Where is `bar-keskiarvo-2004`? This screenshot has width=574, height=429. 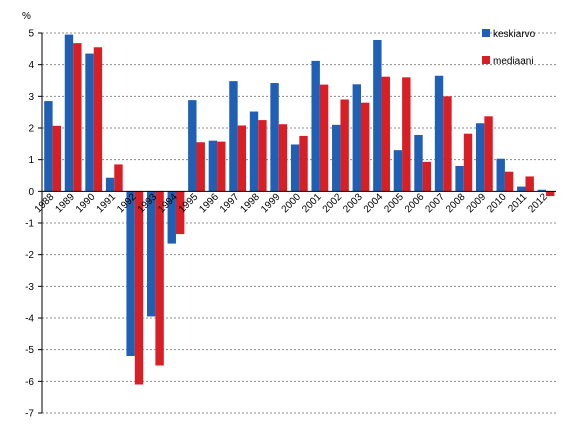 bar-keskiarvo-2004 is located at coordinates (377, 115).